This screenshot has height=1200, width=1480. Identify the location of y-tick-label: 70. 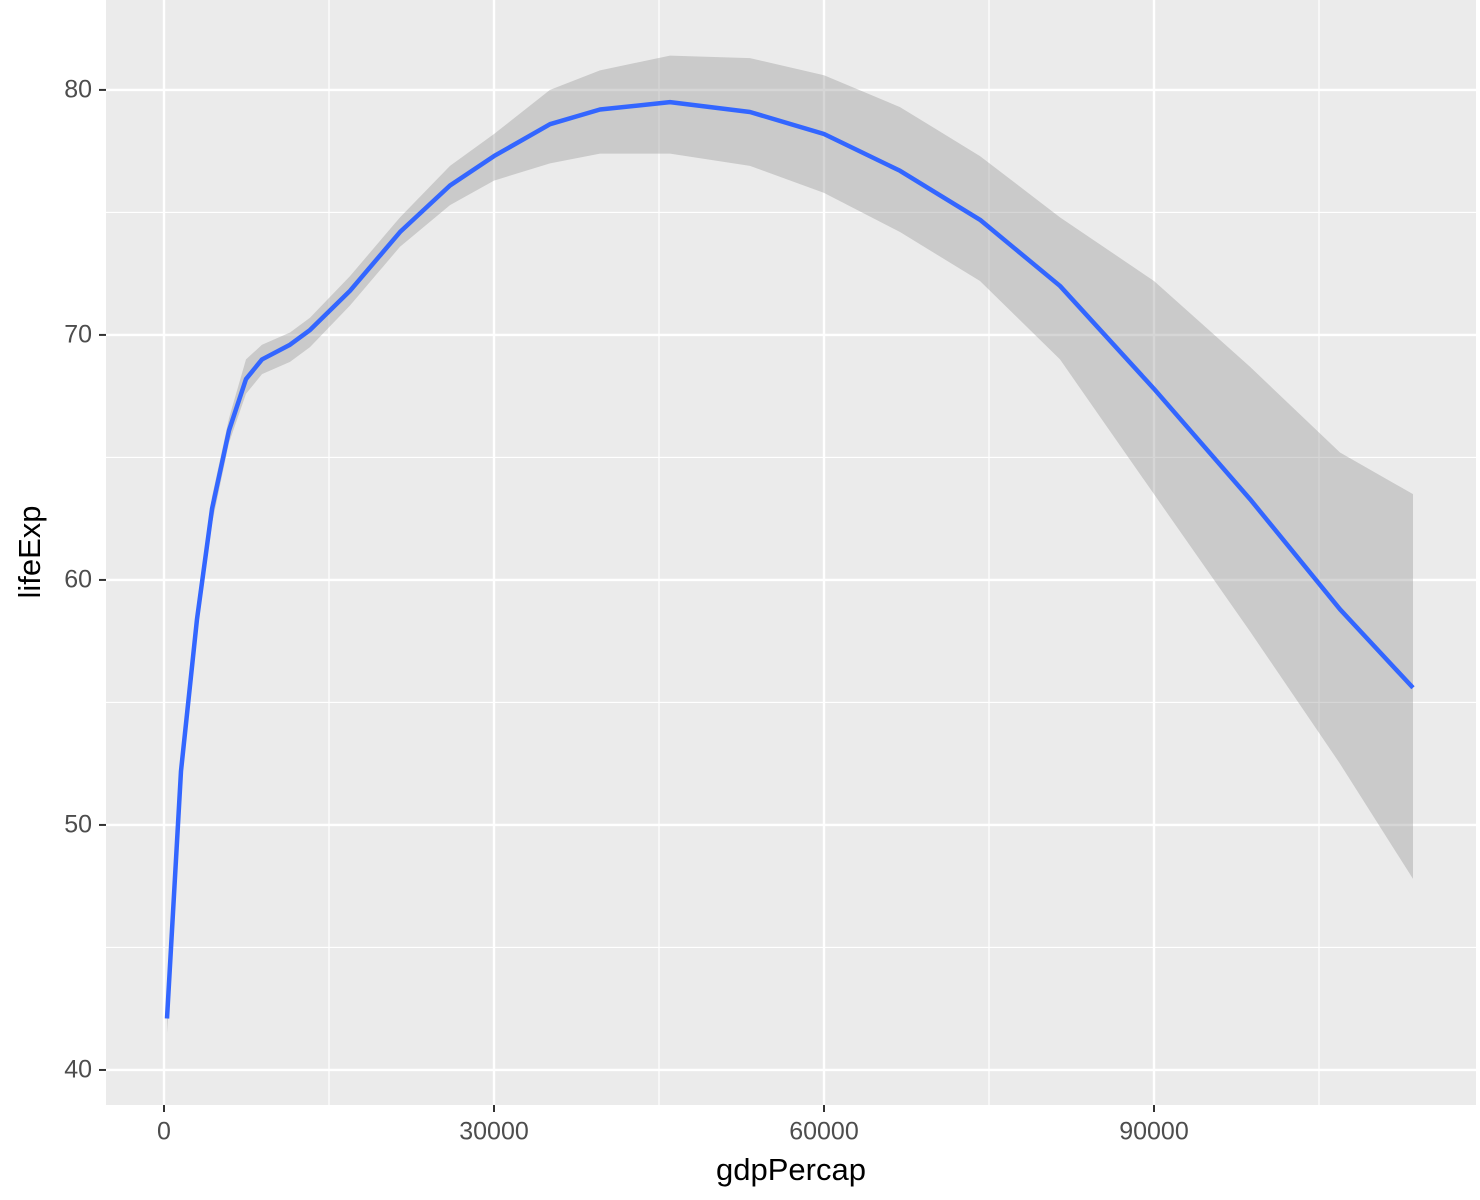
(78, 335).